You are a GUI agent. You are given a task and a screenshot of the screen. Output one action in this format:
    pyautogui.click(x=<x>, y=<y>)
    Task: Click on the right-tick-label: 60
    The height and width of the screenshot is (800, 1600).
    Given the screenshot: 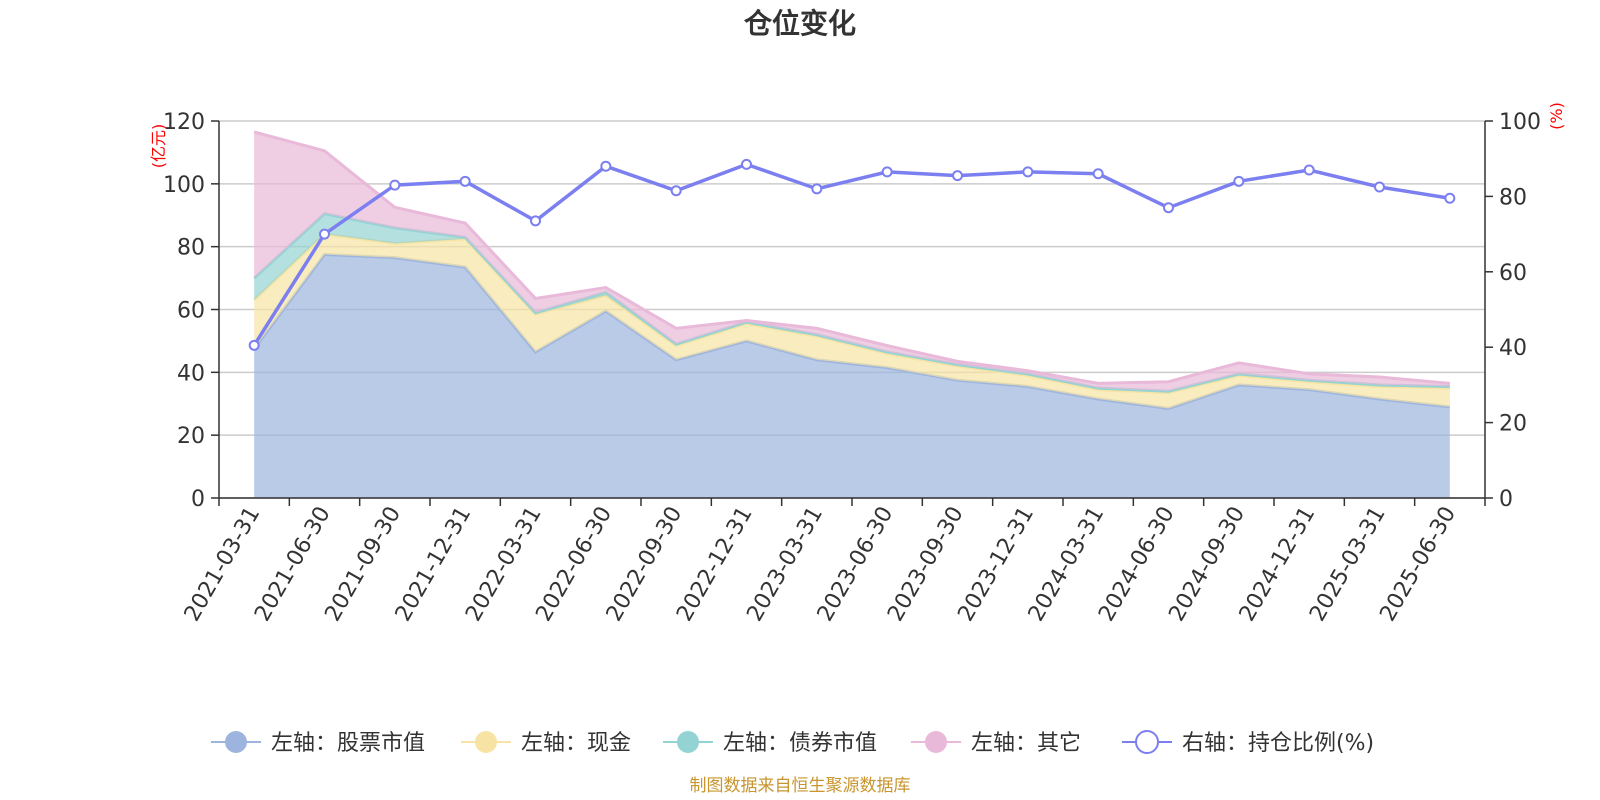 What is the action you would take?
    pyautogui.click(x=1513, y=273)
    